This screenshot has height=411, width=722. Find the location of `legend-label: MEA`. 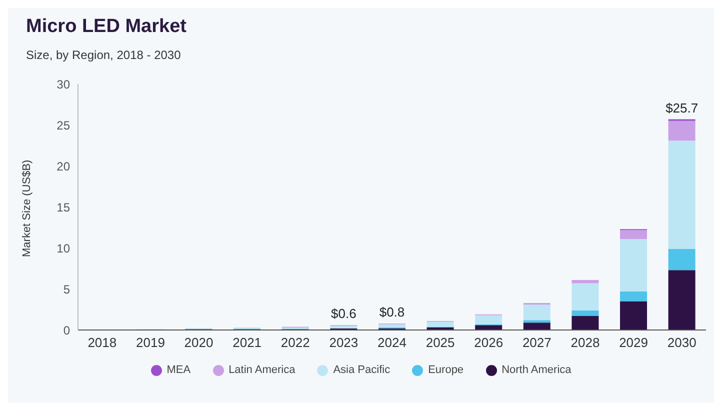

legend-label: MEA is located at coordinates (178, 370).